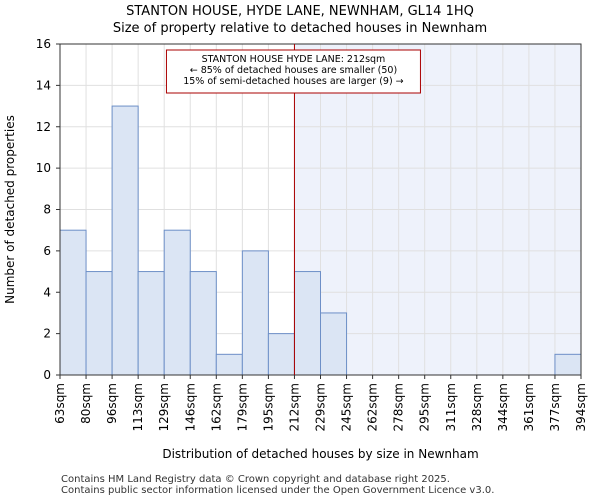 This screenshot has width=600, height=500. What do you see at coordinates (294, 407) in the screenshot?
I see `x-tick-label: 212sqm` at bounding box center [294, 407].